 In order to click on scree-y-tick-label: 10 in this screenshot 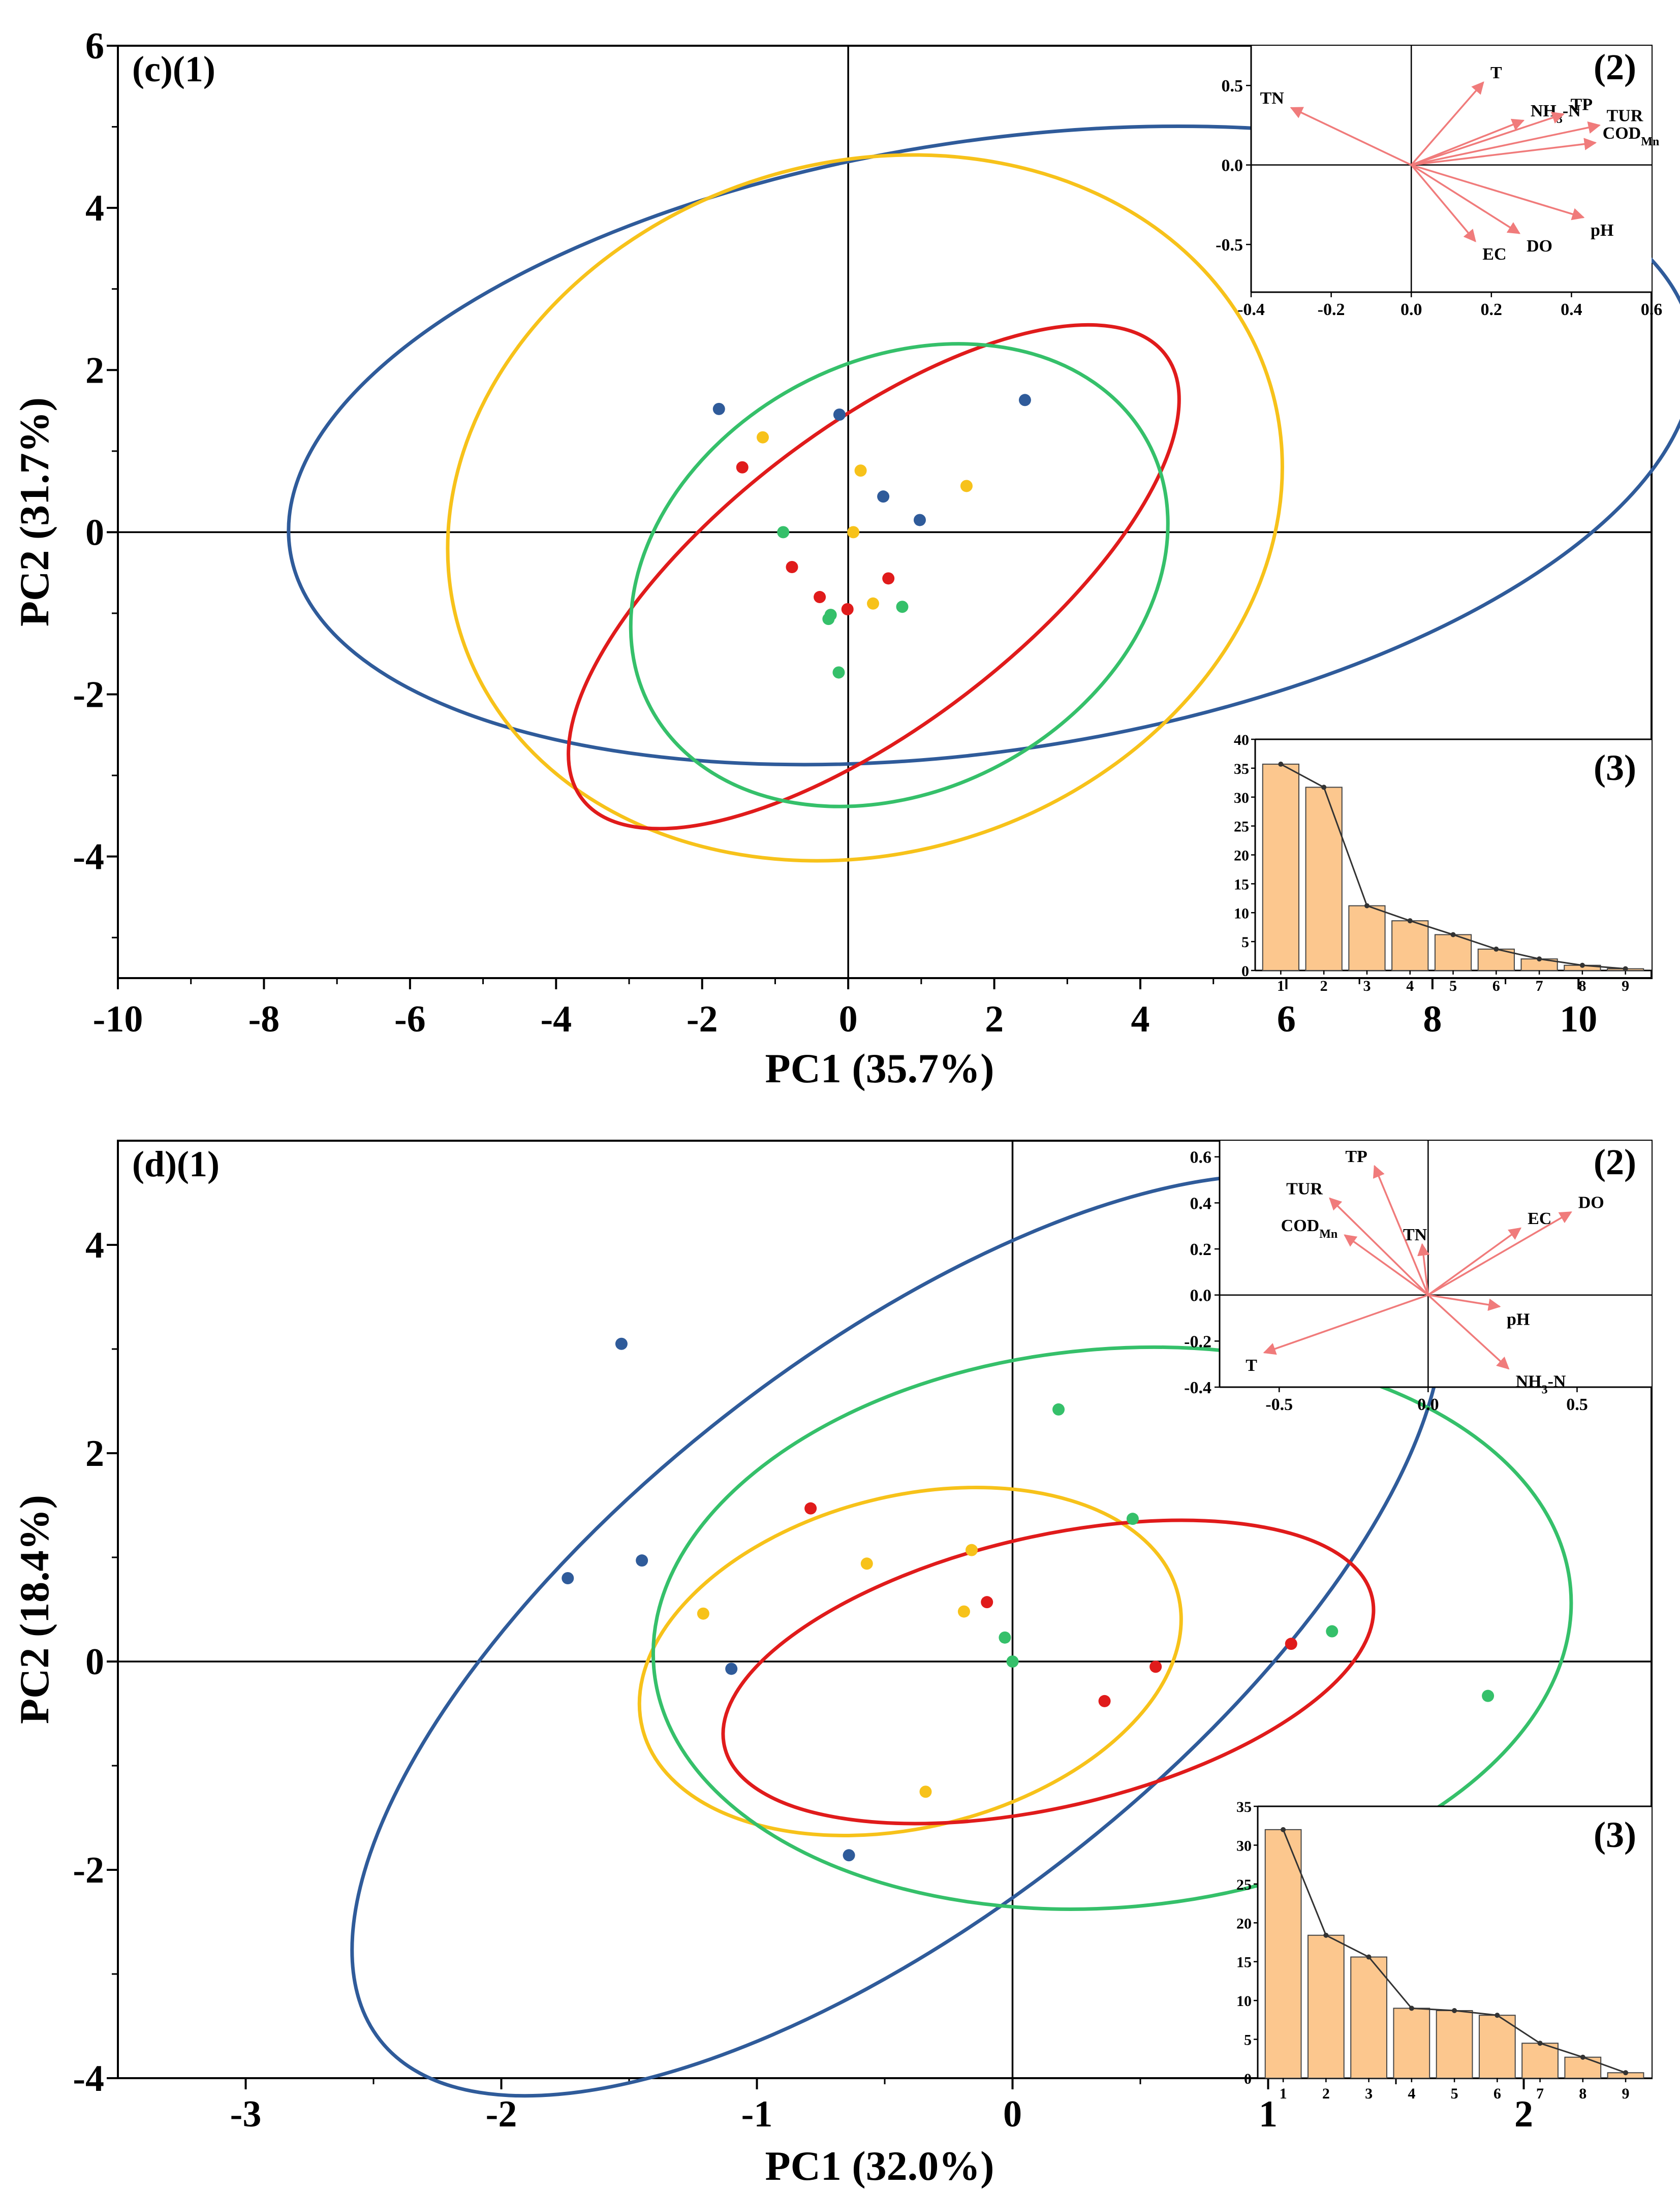, I will do `click(1241, 913)`.